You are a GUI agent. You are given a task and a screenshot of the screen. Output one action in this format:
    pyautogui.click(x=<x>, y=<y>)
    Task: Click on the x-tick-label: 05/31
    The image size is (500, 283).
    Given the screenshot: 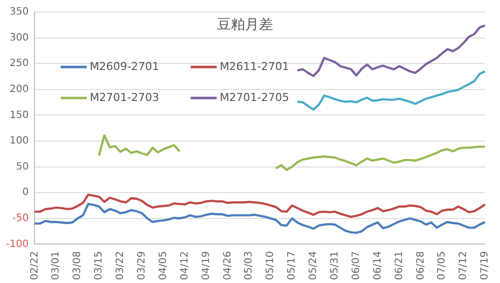 What is the action you would take?
    pyautogui.click(x=334, y=265)
    